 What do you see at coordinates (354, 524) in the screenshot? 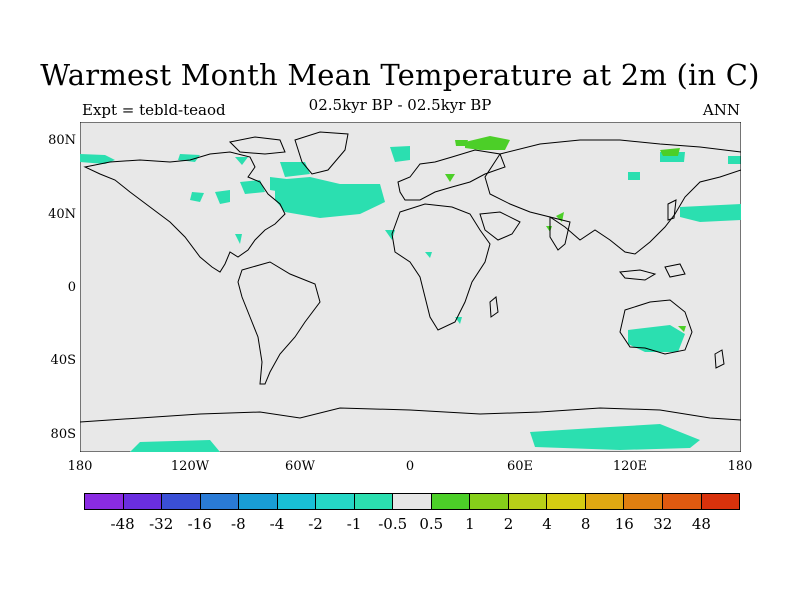
I see `colorbar-label: -1` at bounding box center [354, 524].